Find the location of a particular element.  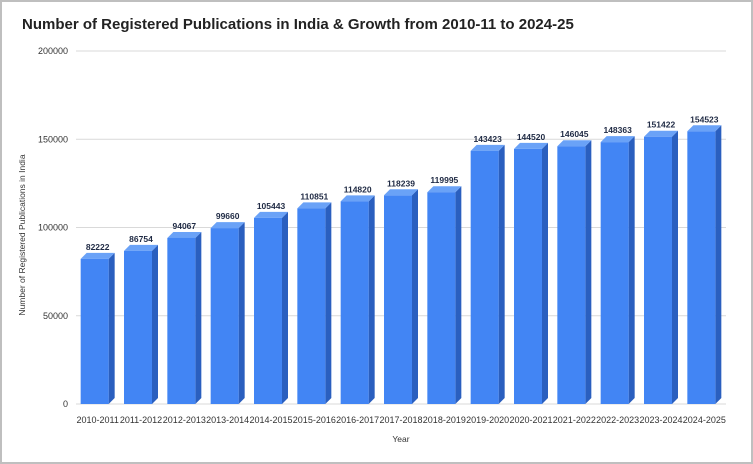

x-tick-label: 2018-2019 is located at coordinates (444, 420).